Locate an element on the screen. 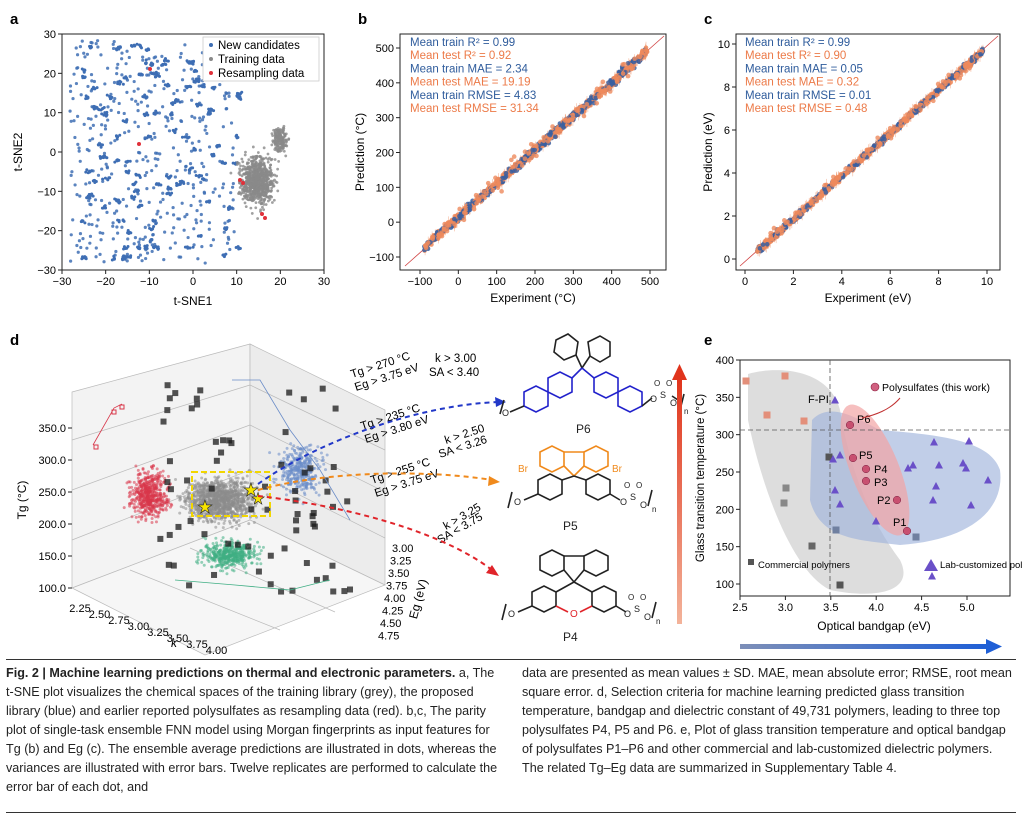 This screenshot has width=1022, height=821. stat-label: Mean test R² = 0.90 is located at coordinates (795, 56).